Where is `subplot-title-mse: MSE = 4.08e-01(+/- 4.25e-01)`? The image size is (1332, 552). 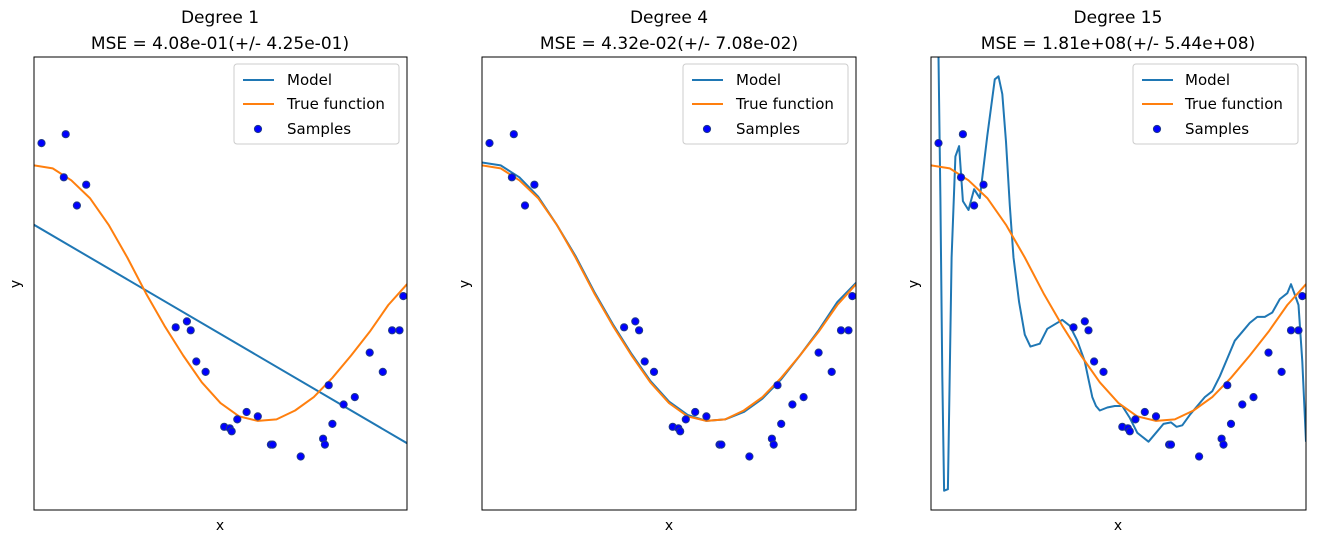
subplot-title-mse: MSE = 4.08e-01(+/- 4.25e-01) is located at coordinates (220, 44).